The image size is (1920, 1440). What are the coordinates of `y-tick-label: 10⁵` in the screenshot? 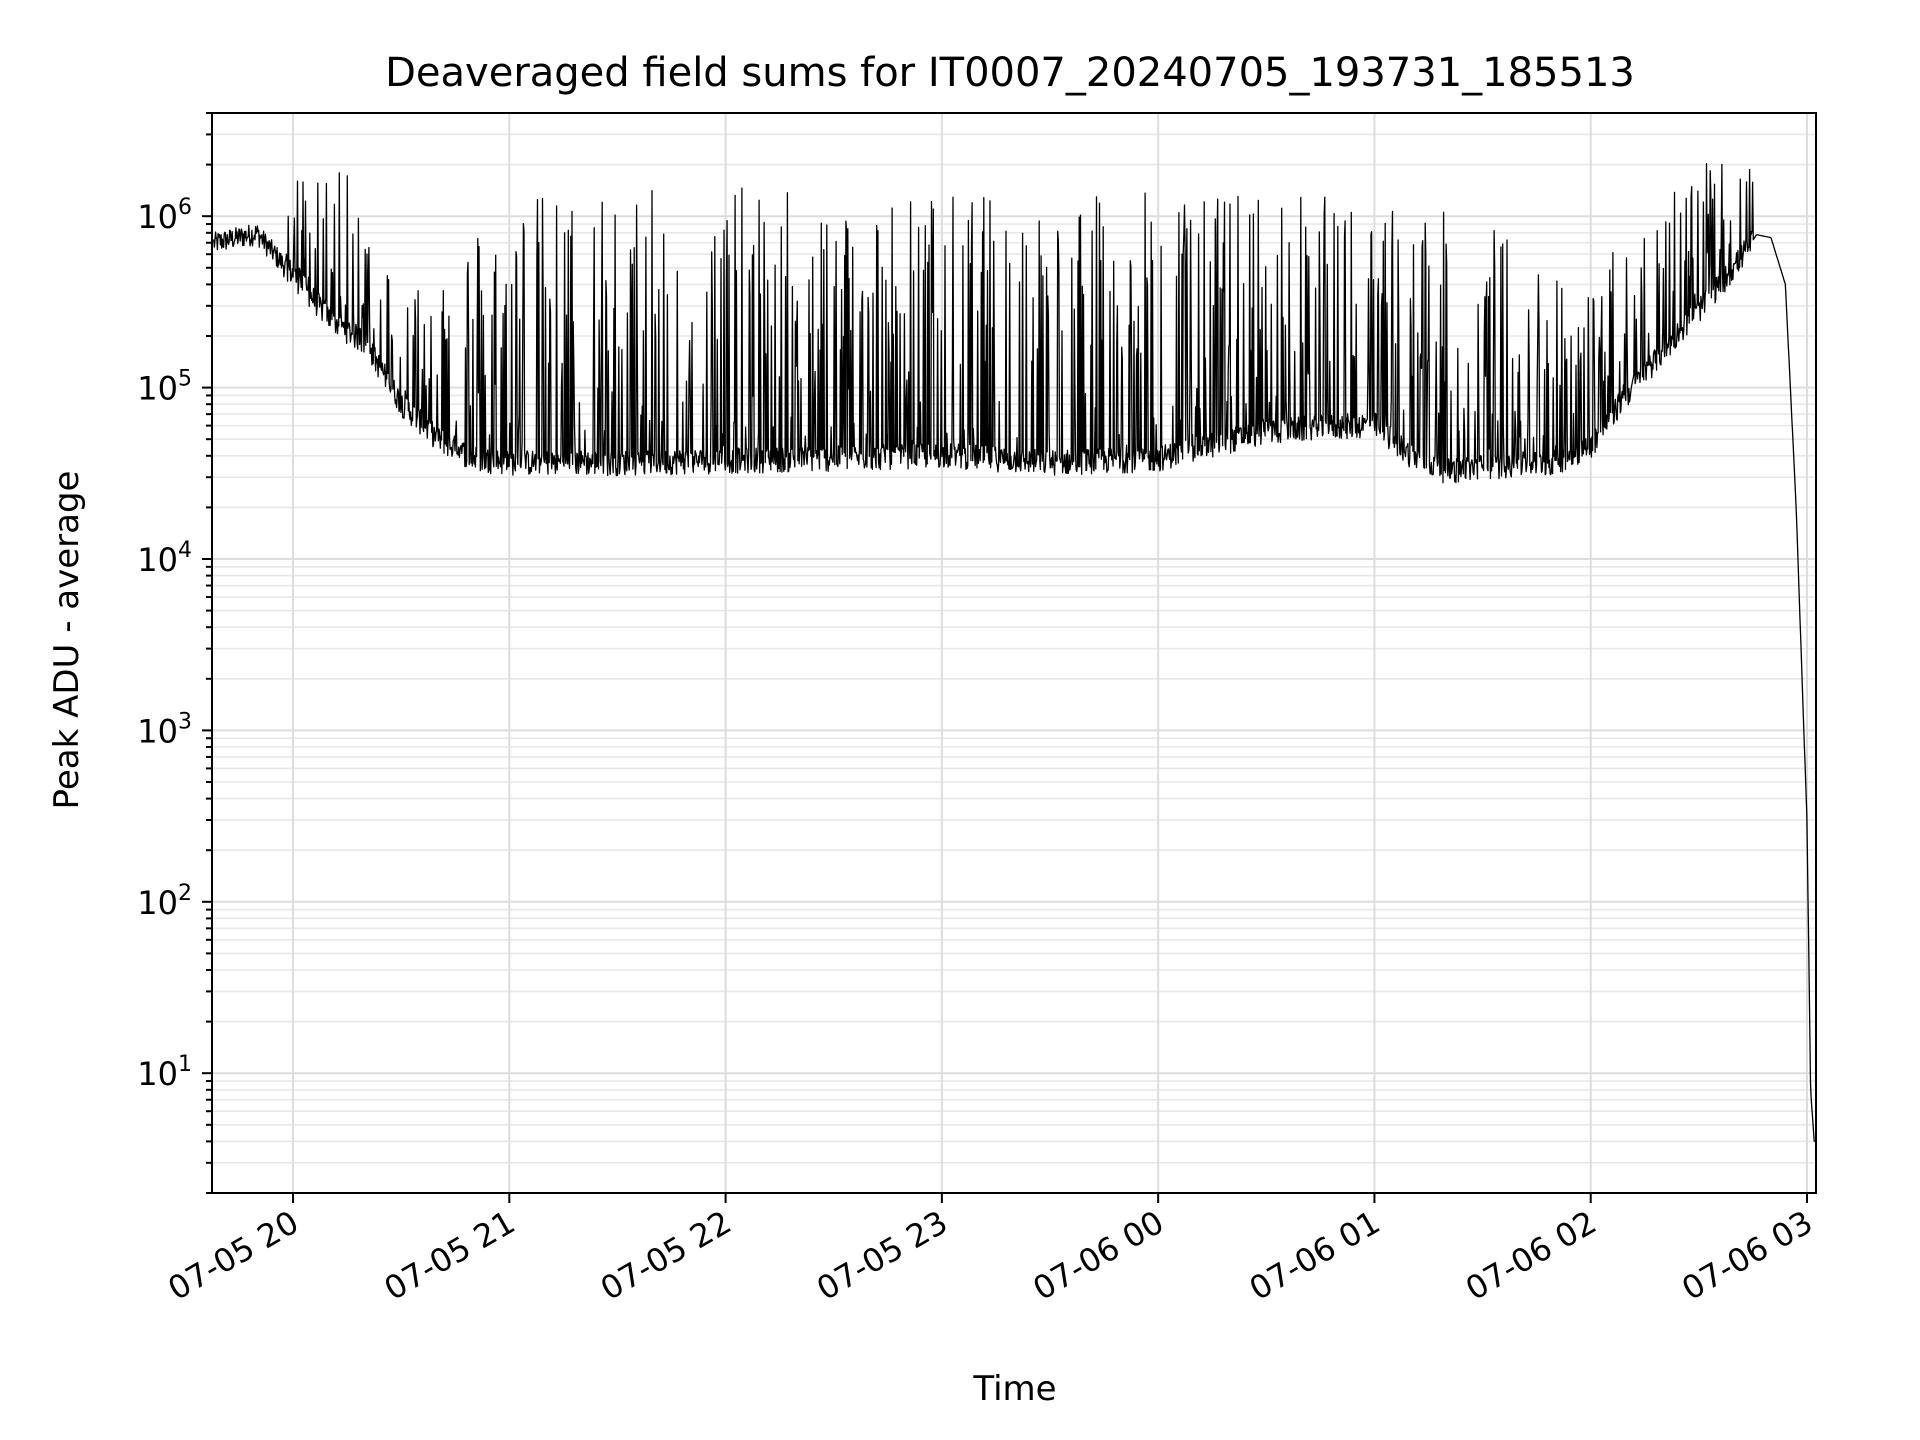 It's located at (164, 387).